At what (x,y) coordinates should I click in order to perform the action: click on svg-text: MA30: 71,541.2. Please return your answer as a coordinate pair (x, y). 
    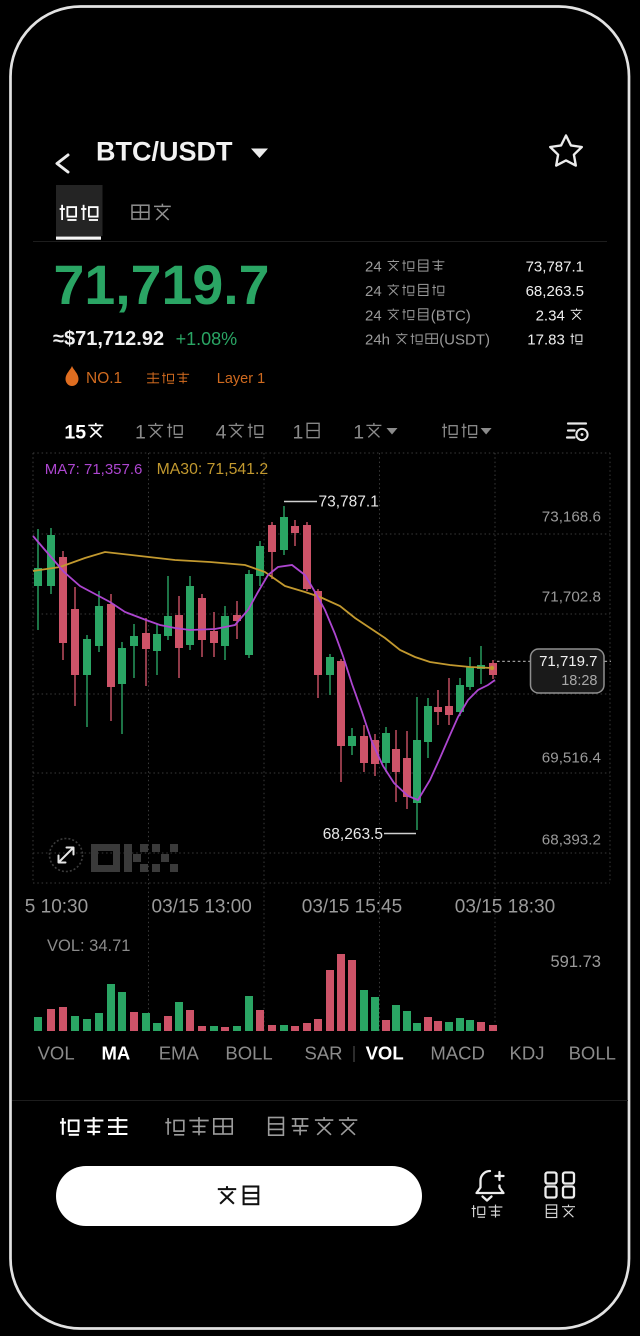
    Looking at the image, I should click on (213, 469).